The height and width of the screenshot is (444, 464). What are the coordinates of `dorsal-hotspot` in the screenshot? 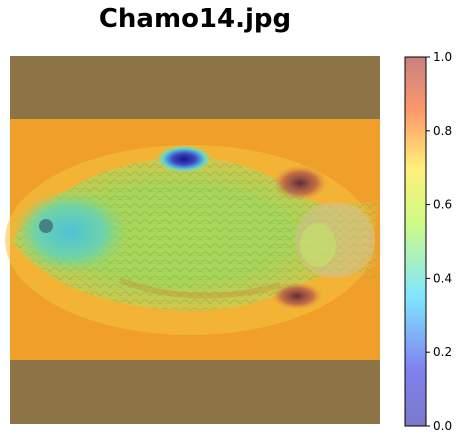 It's located at (184, 159).